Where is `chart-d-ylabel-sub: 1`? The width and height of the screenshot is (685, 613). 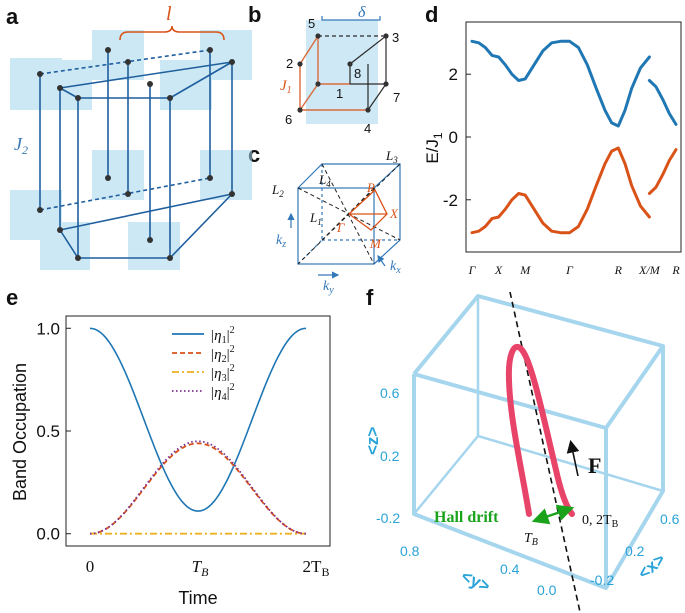 chart-d-ylabel-sub: 1 is located at coordinates (438, 135).